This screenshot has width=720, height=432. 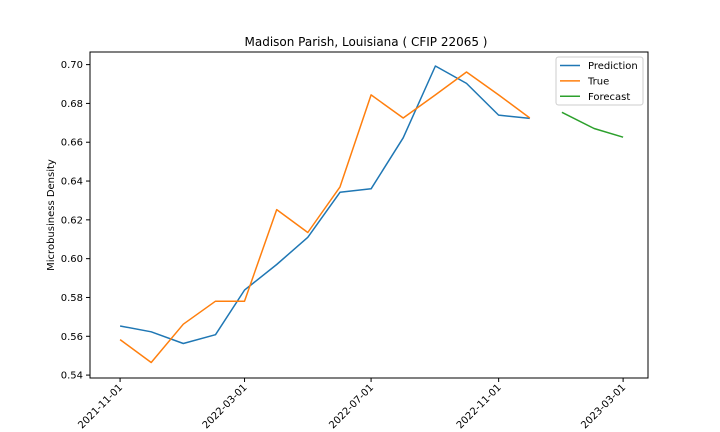 I want to click on y-tick-label: 0.58, so click(x=72, y=298).